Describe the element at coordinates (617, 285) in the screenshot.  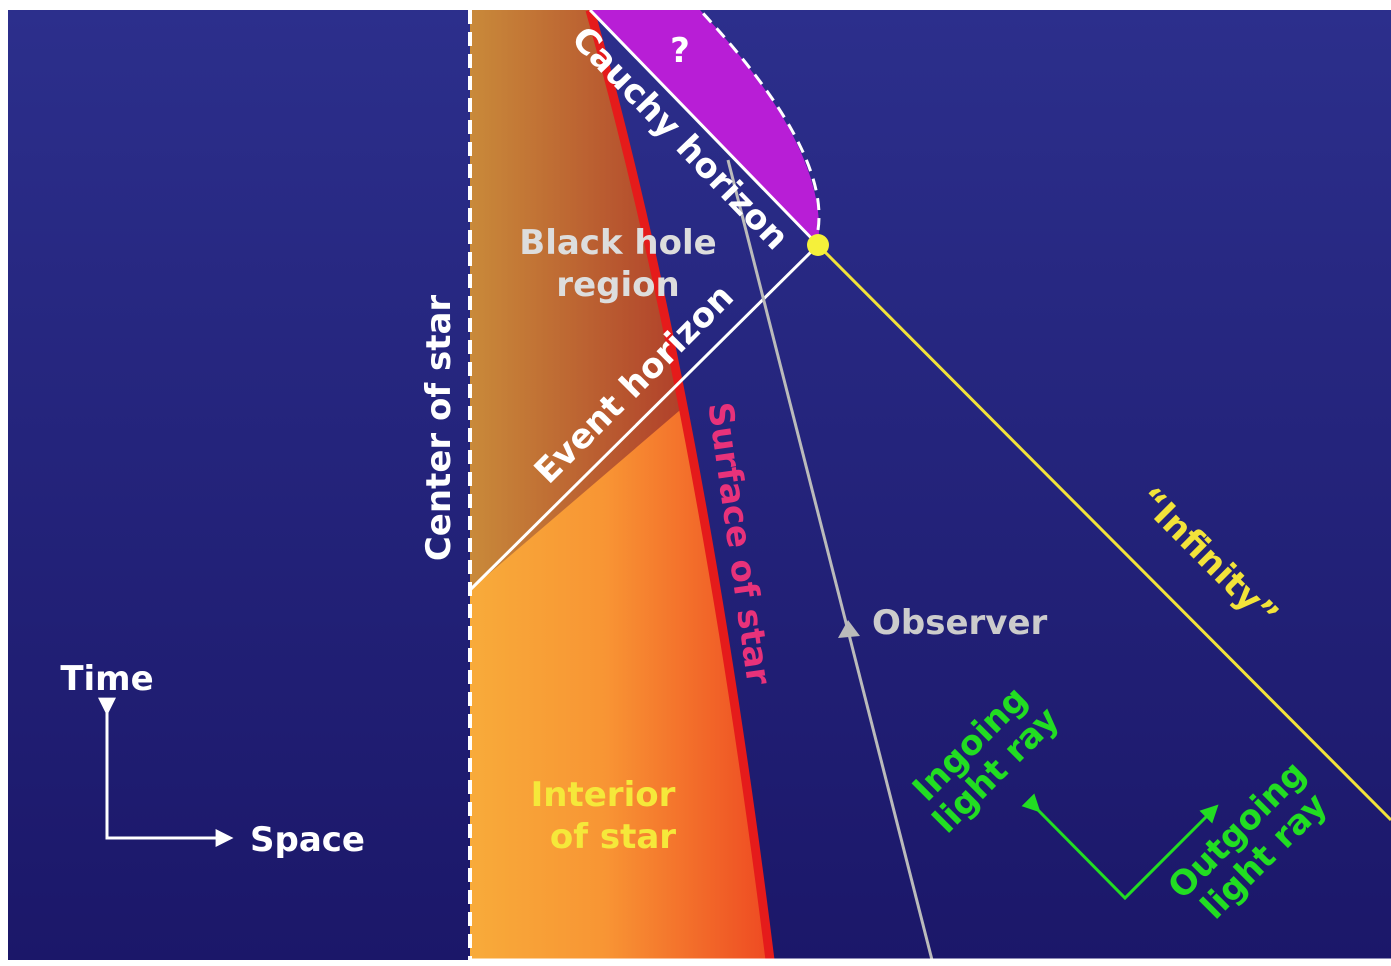
I see `black-hole-label: region` at that location.